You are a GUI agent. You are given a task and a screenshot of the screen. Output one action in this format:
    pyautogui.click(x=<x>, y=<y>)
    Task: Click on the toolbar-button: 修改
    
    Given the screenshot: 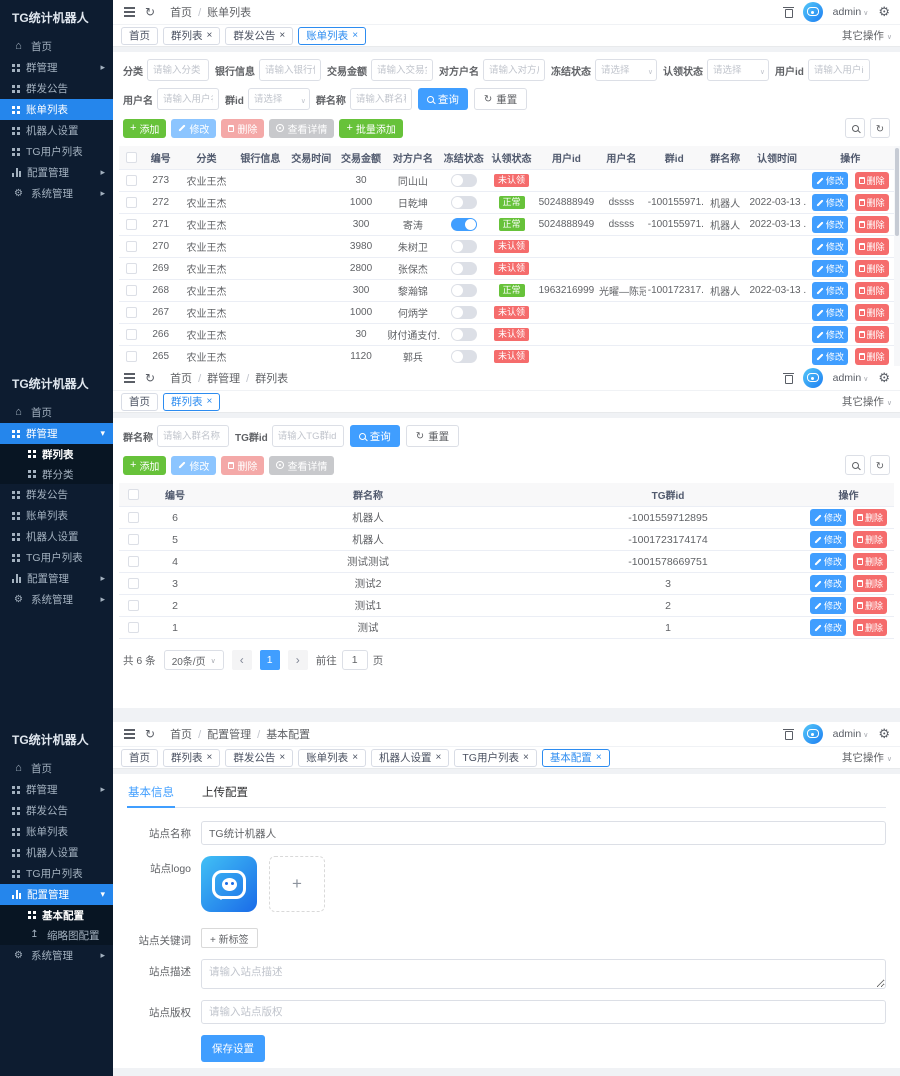 What is the action you would take?
    pyautogui.click(x=194, y=128)
    